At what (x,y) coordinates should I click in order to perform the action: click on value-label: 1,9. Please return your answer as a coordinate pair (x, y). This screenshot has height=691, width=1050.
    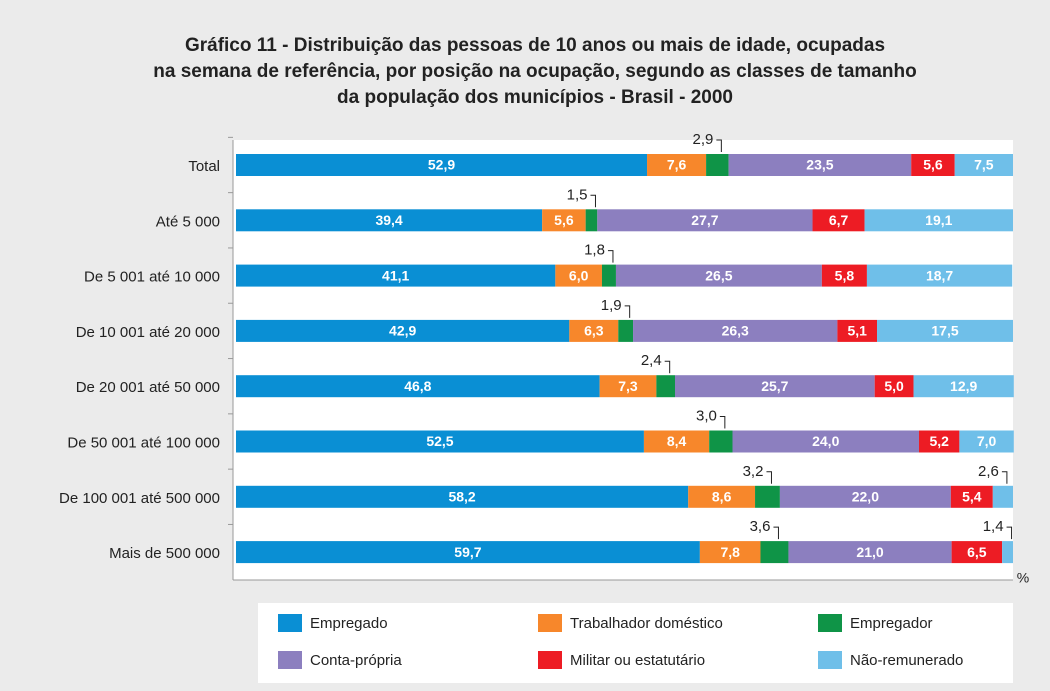
    Looking at the image, I should click on (611, 305).